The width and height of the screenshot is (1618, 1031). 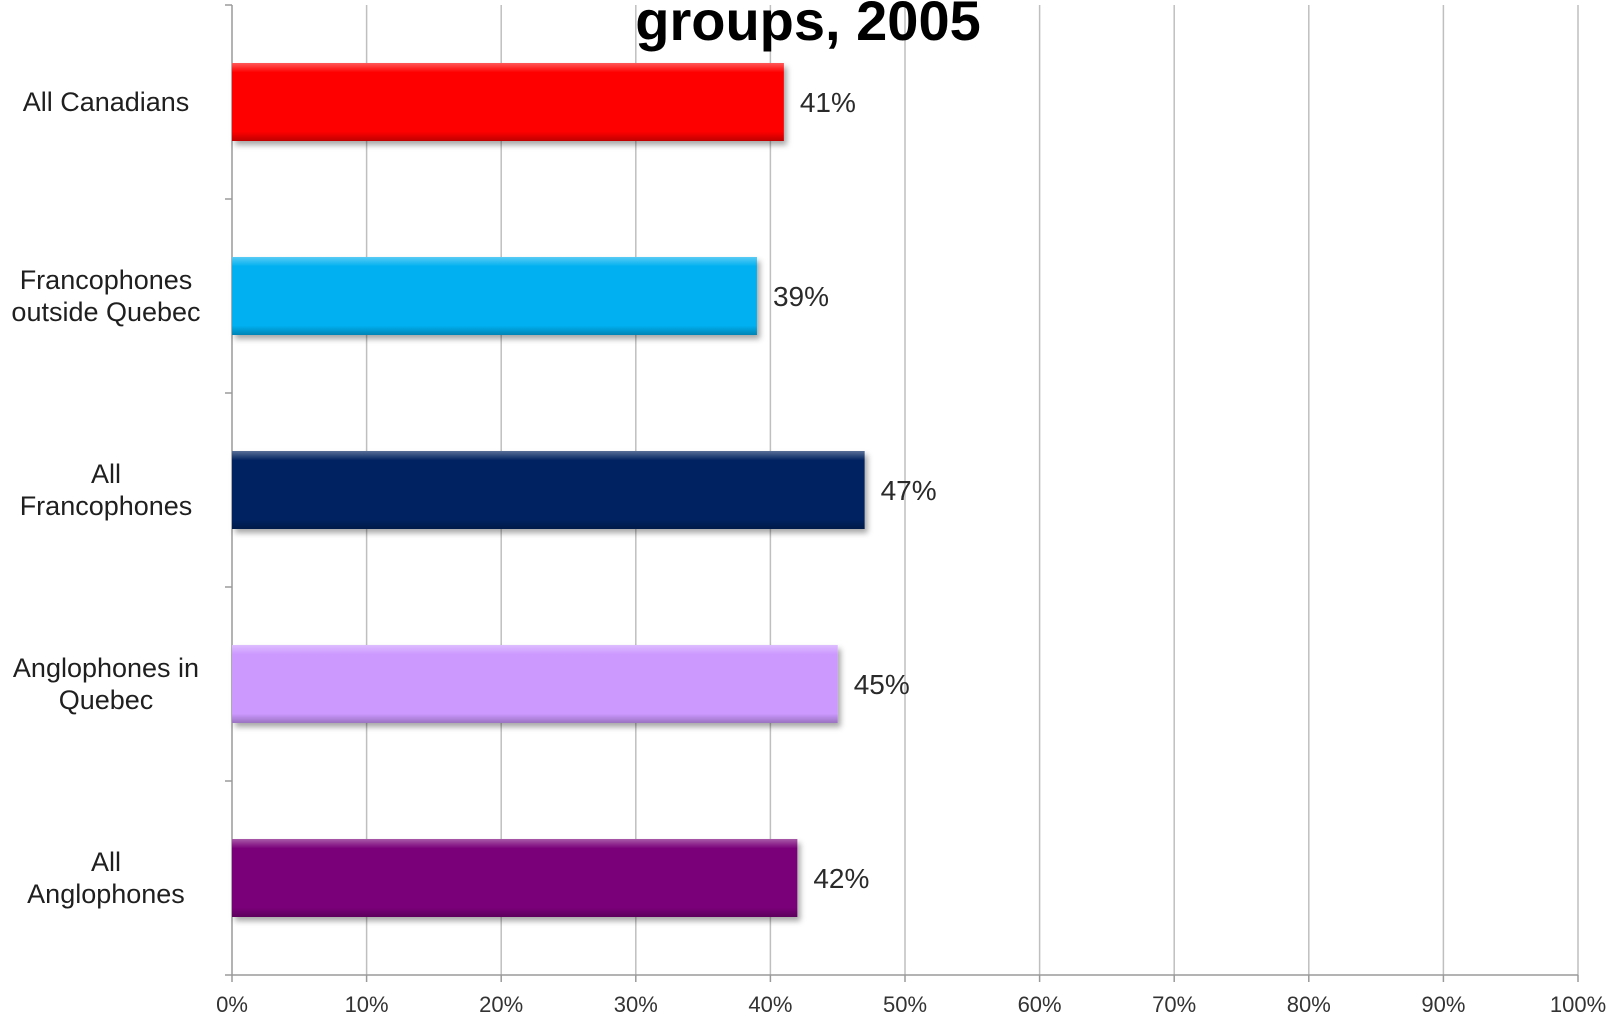 What do you see at coordinates (232, 1004) in the screenshot?
I see `x-tick-label: 0%` at bounding box center [232, 1004].